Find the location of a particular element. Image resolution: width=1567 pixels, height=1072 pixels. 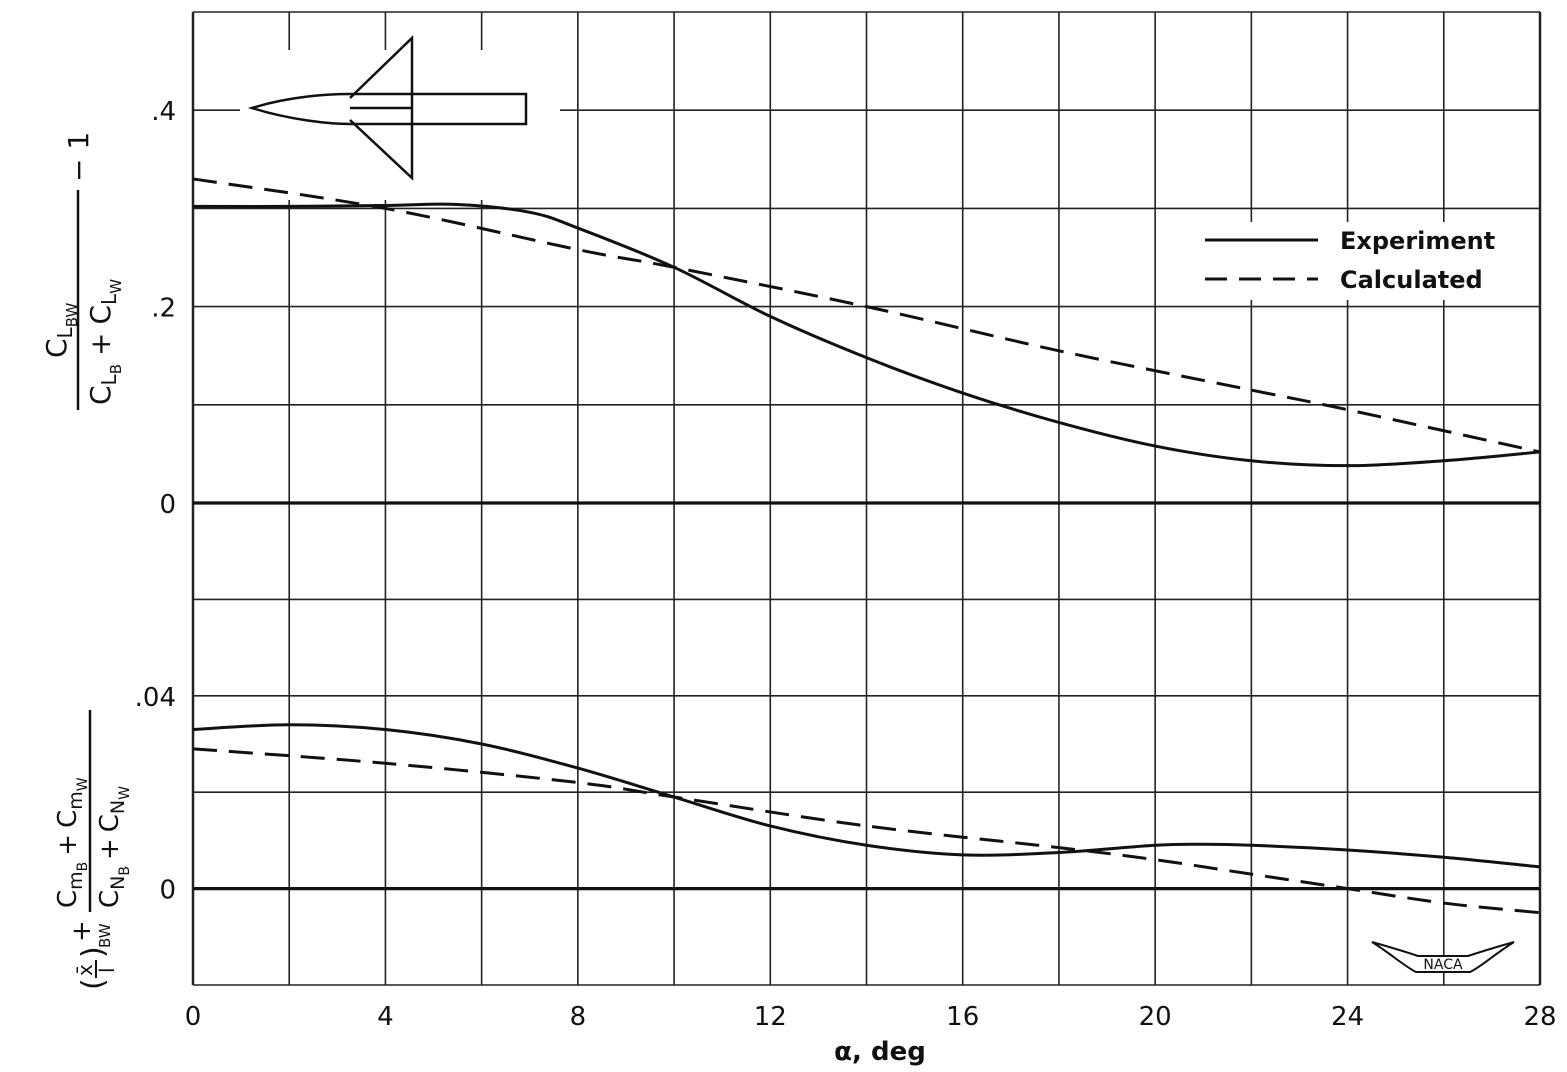

lift-y-tick-label: .4 is located at coordinates (163, 112).